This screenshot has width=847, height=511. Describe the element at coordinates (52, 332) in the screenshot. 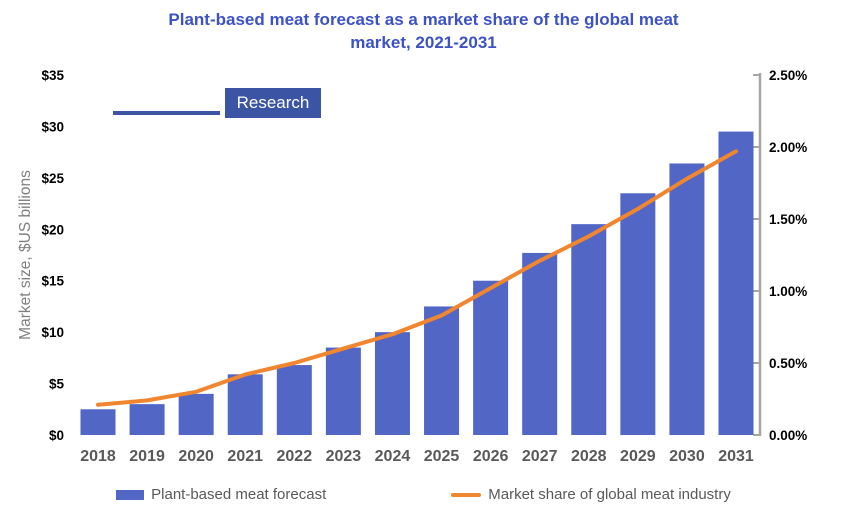

I see `y-axis-tick-label: $10` at that location.